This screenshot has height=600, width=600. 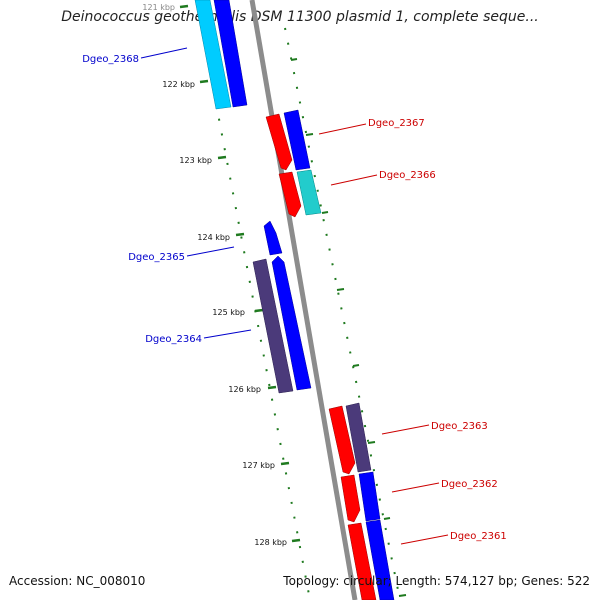 What do you see at coordinates (244, 389) in the screenshot?
I see `tick-label: 126 kbp` at bounding box center [244, 389].